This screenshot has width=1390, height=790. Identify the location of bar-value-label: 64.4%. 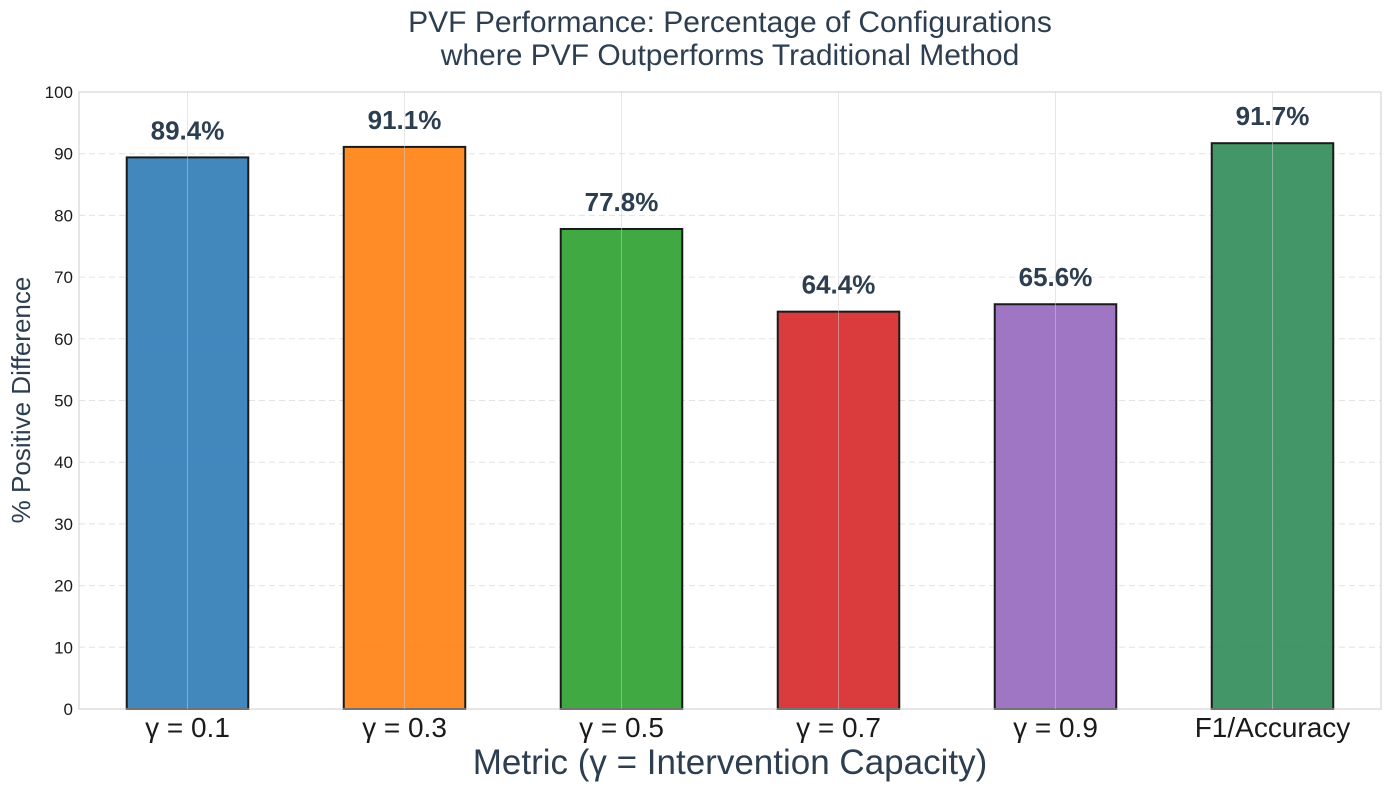
(839, 285).